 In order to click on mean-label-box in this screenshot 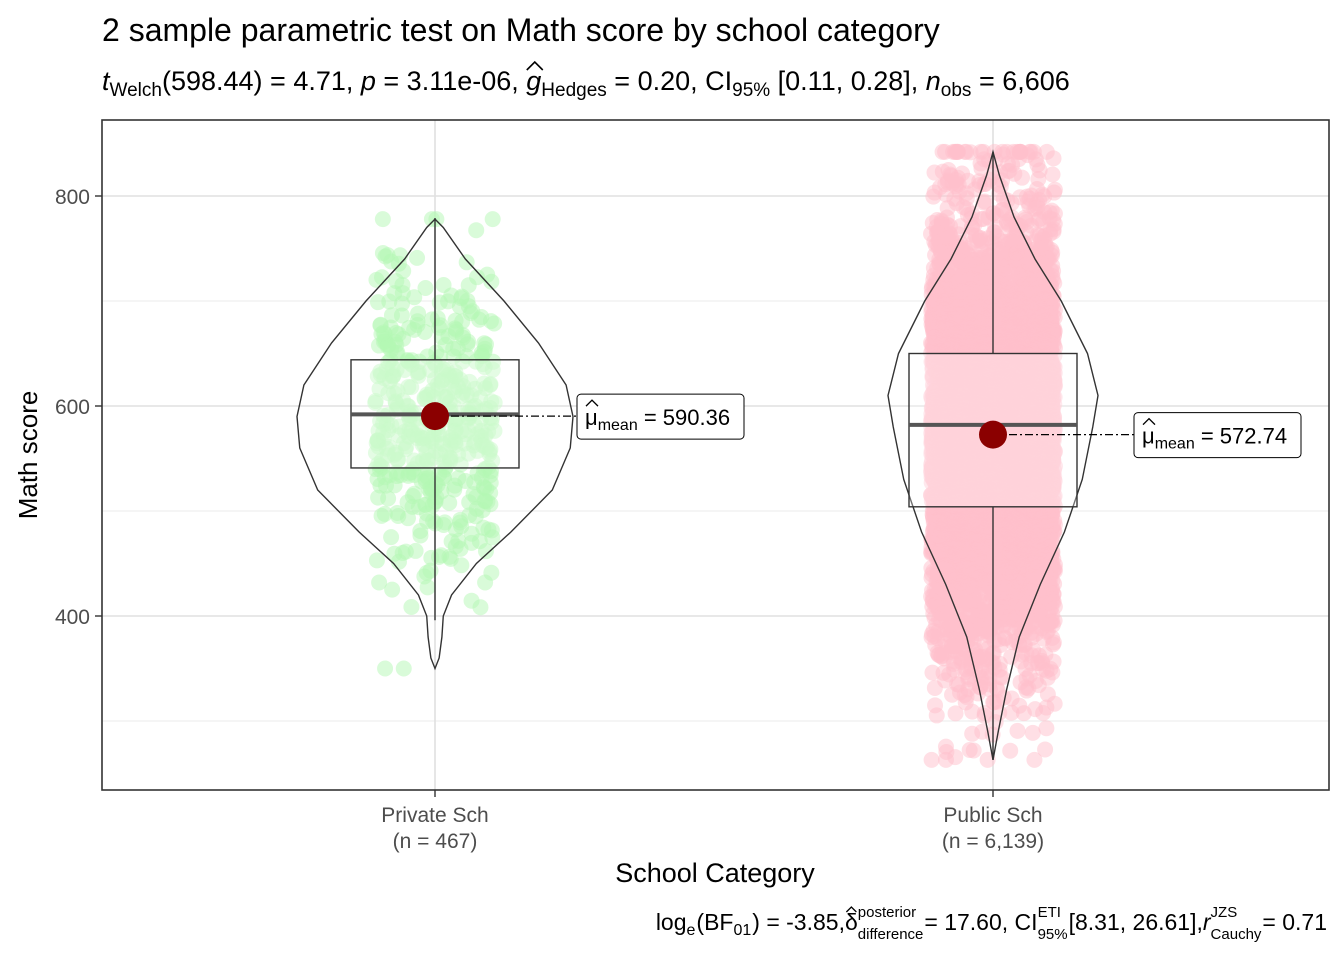, I will do `click(660, 416)`.